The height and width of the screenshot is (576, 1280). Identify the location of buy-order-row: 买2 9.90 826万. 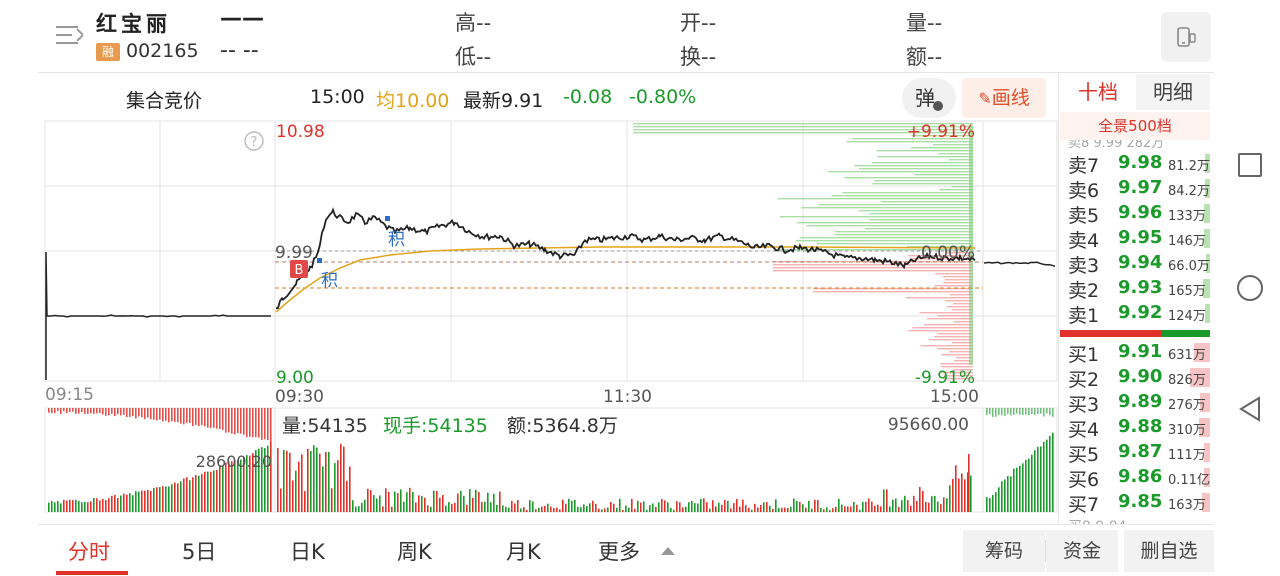
(1135, 378).